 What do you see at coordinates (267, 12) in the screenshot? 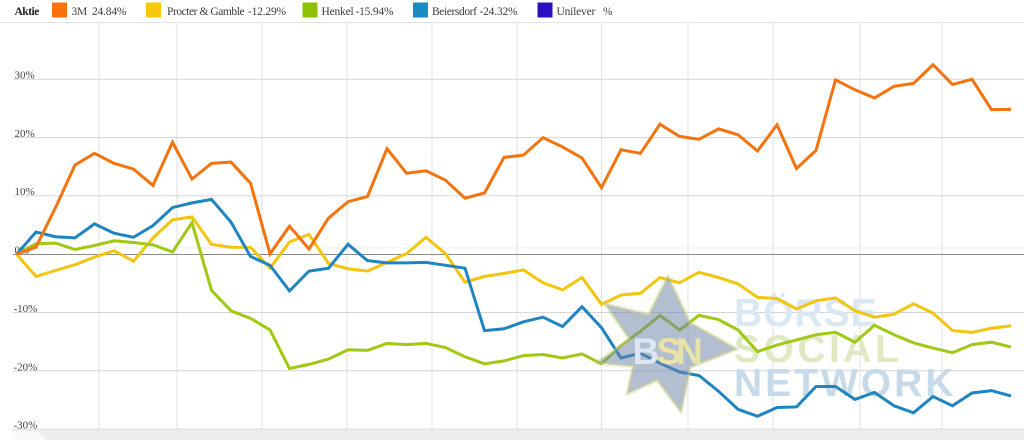
I see `svg-text: -12.29%` at bounding box center [267, 12].